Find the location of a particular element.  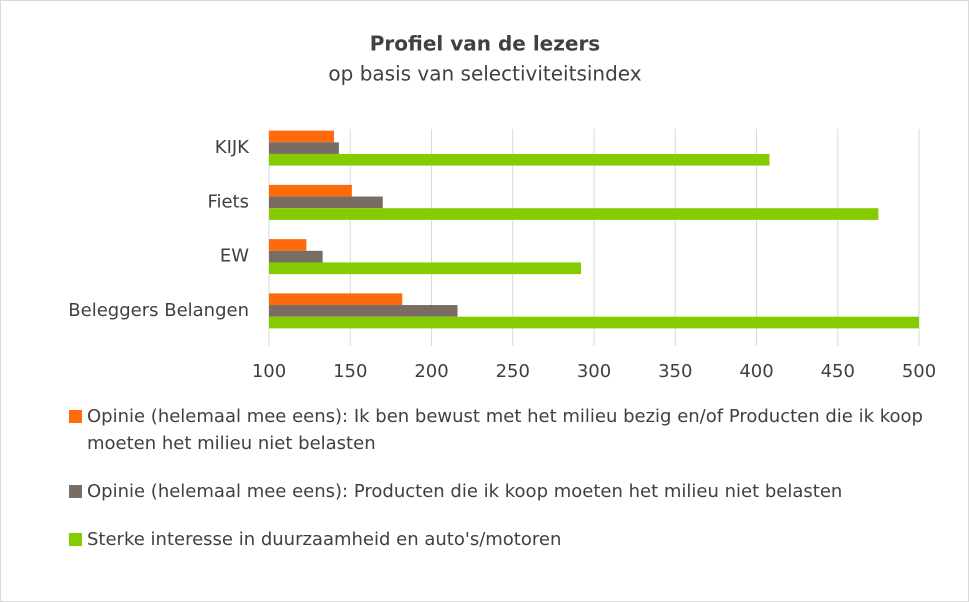

x-tick-label: 100 is located at coordinates (269, 371).